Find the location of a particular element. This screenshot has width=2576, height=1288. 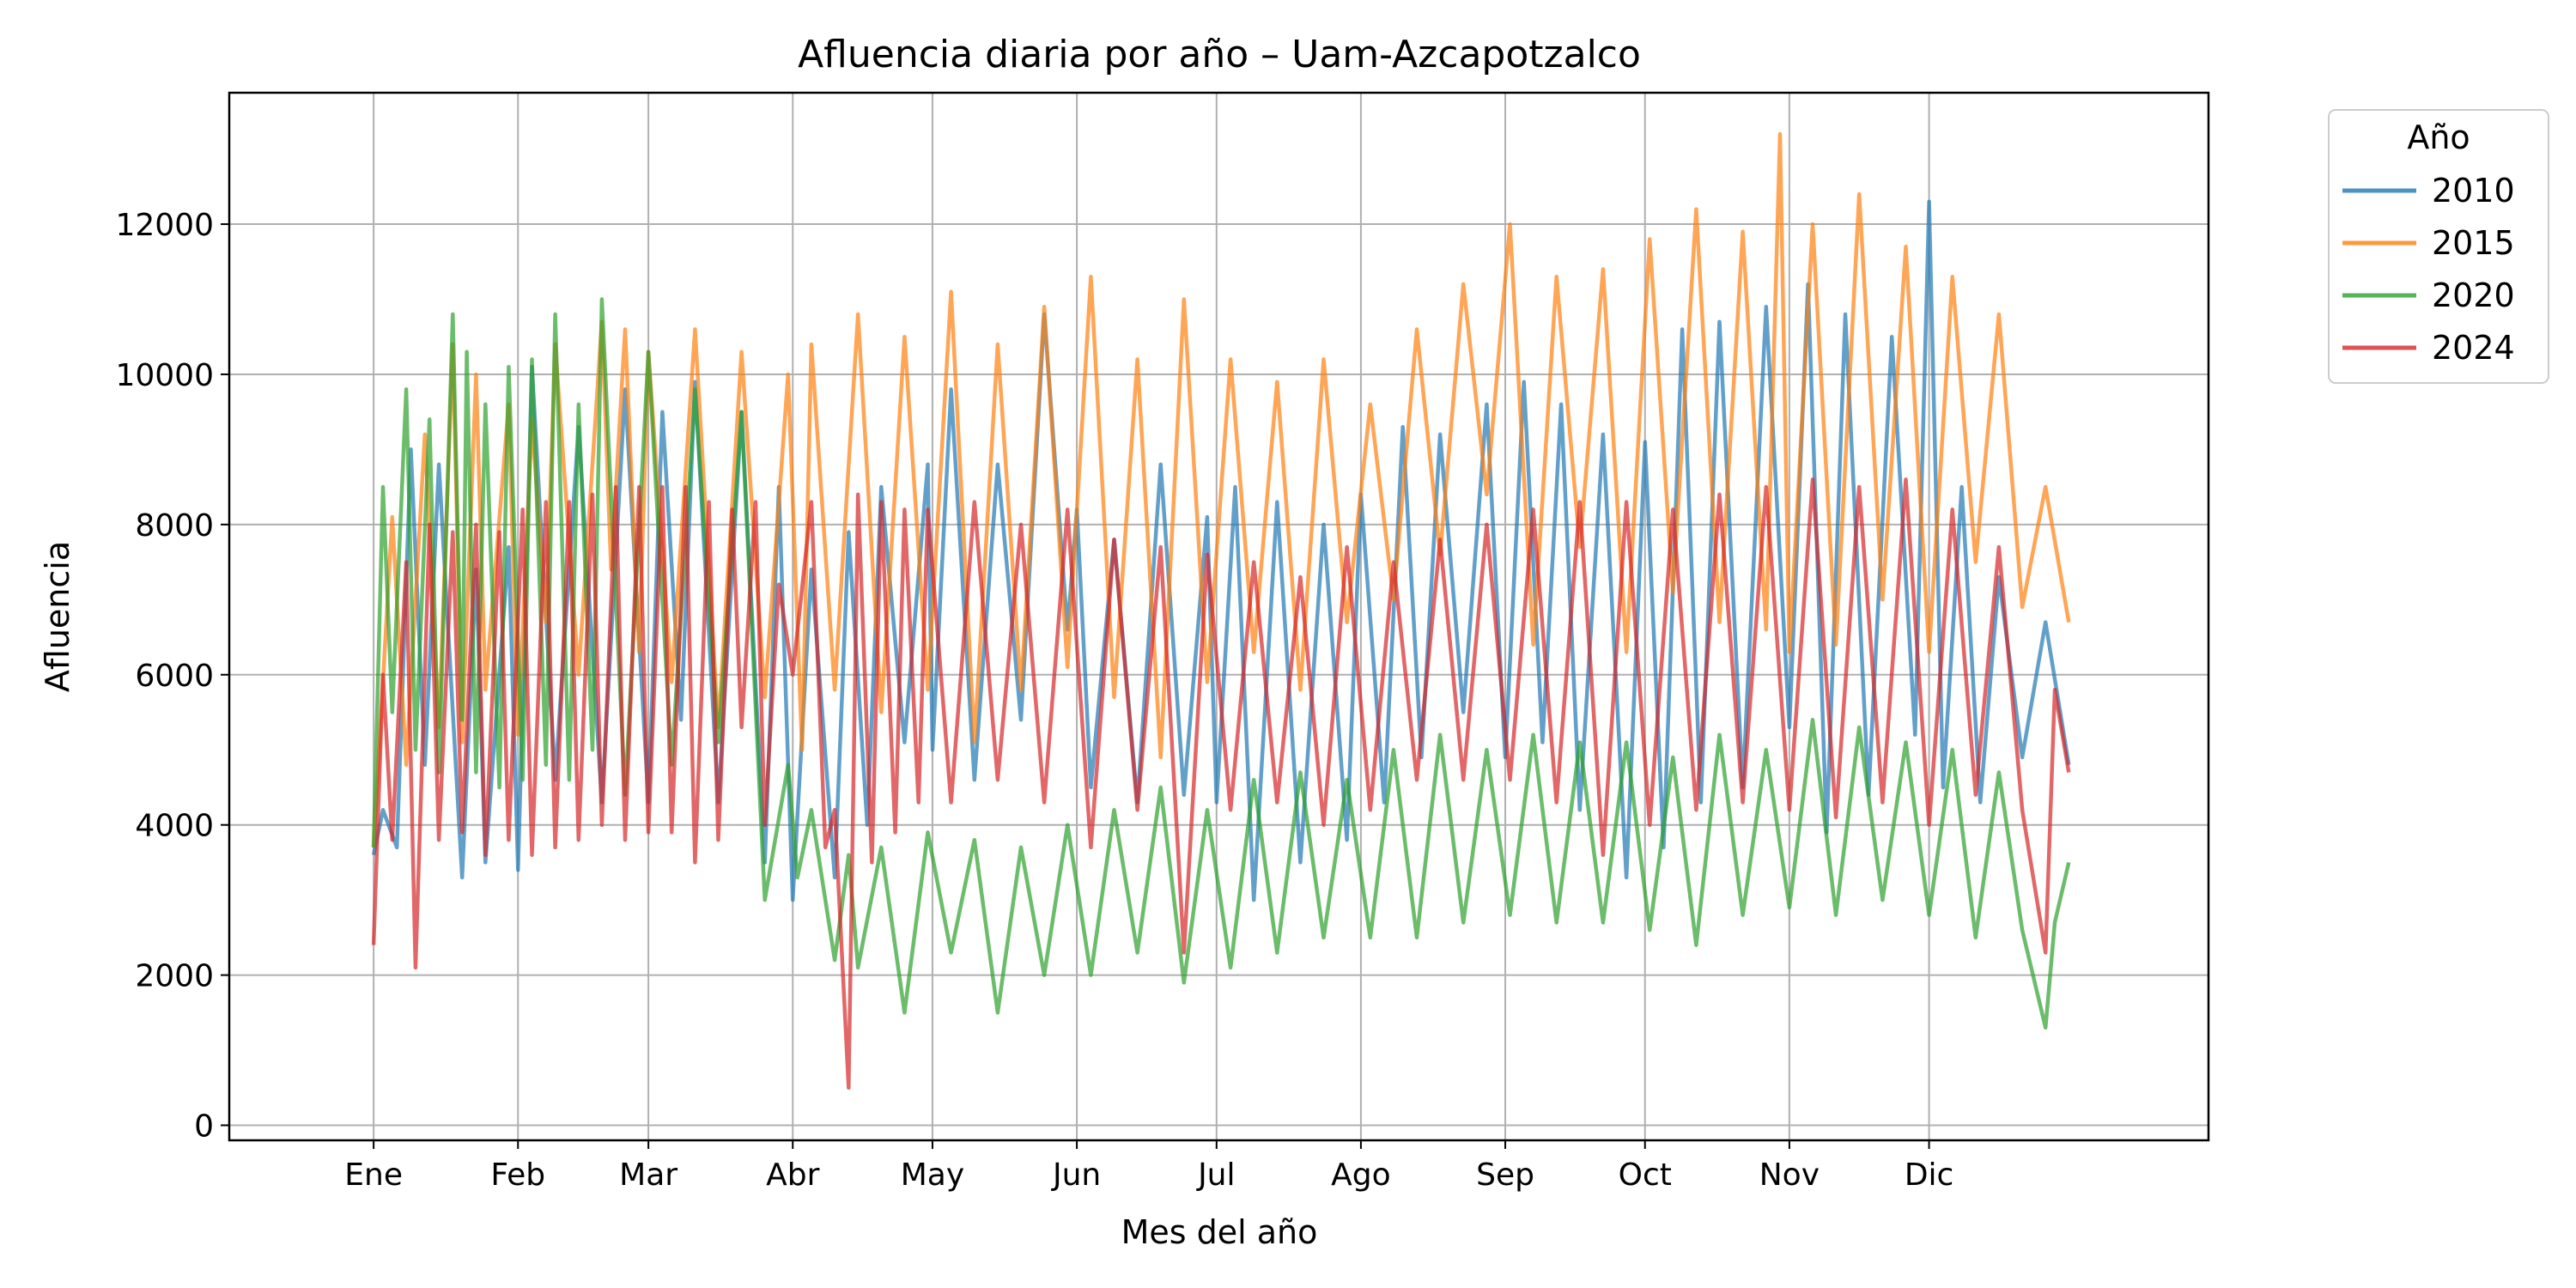

x-tick-label: Jun is located at coordinates (1076, 1175).